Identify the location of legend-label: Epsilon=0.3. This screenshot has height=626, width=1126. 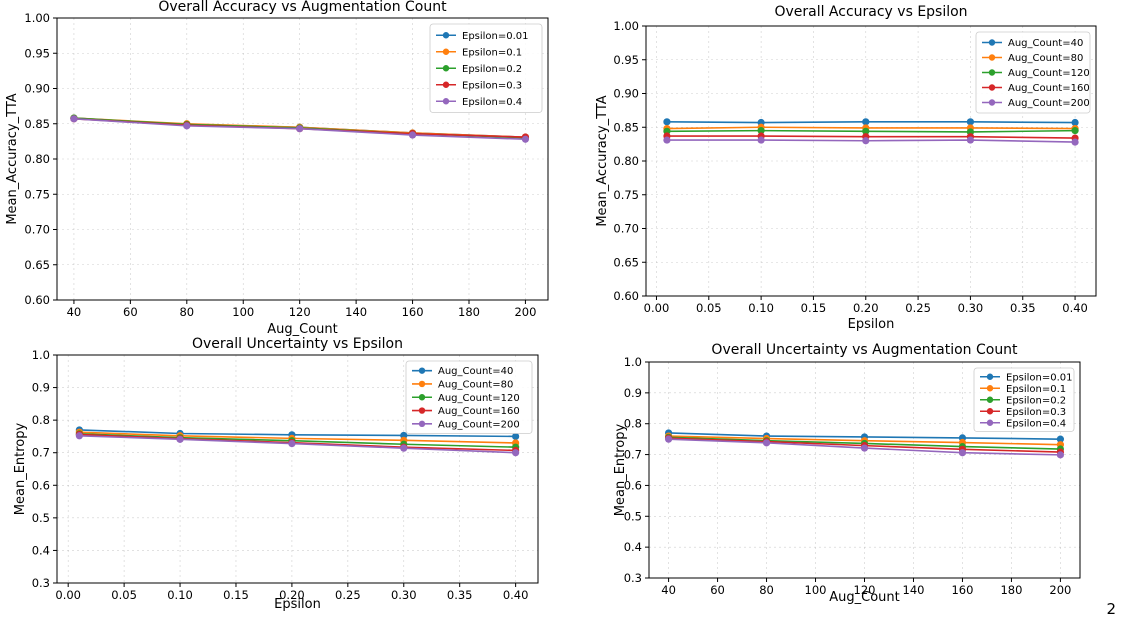
(1036, 412).